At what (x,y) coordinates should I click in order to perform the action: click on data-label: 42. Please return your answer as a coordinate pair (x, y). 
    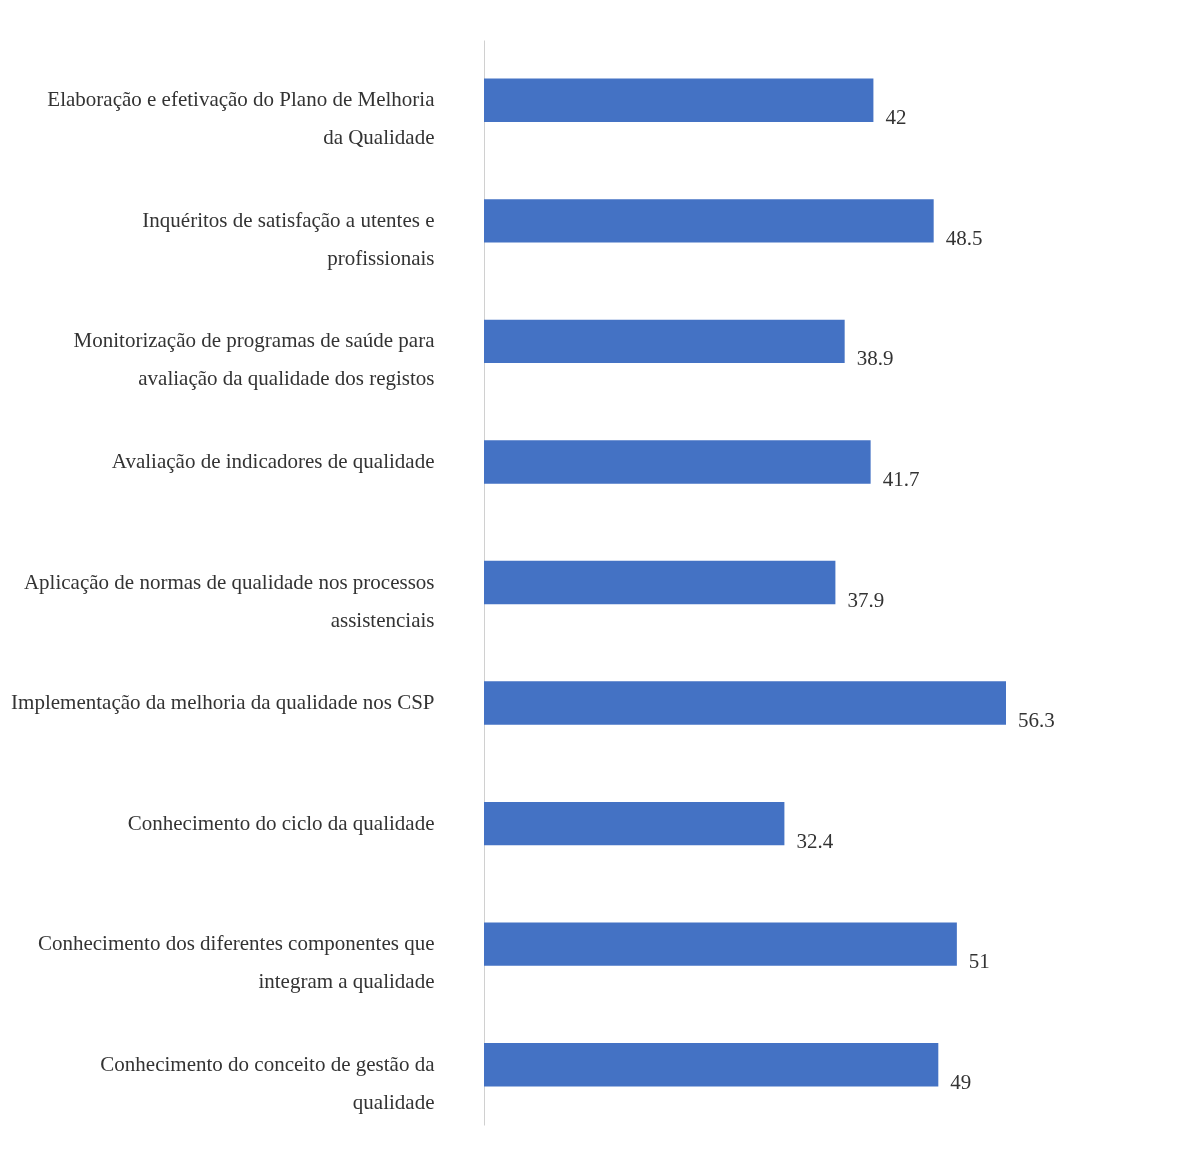
    Looking at the image, I should click on (896, 117).